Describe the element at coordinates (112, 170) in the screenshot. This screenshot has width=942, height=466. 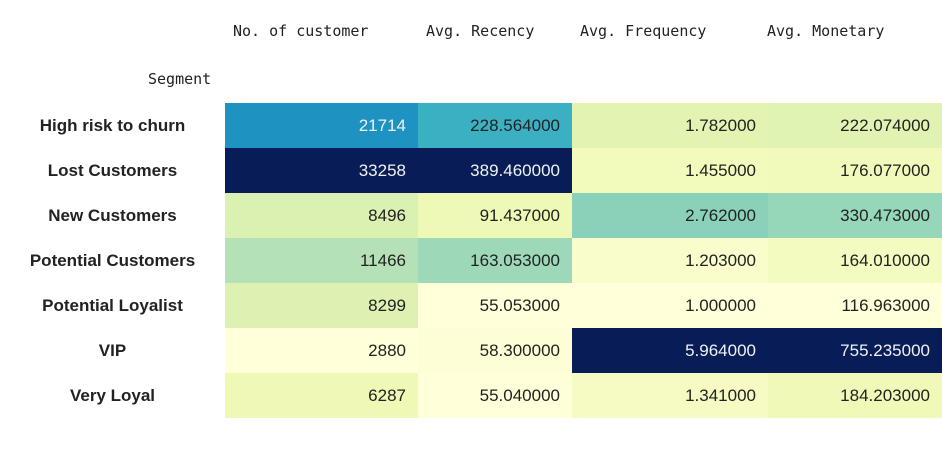
I see `row-label: Lost Customers` at that location.